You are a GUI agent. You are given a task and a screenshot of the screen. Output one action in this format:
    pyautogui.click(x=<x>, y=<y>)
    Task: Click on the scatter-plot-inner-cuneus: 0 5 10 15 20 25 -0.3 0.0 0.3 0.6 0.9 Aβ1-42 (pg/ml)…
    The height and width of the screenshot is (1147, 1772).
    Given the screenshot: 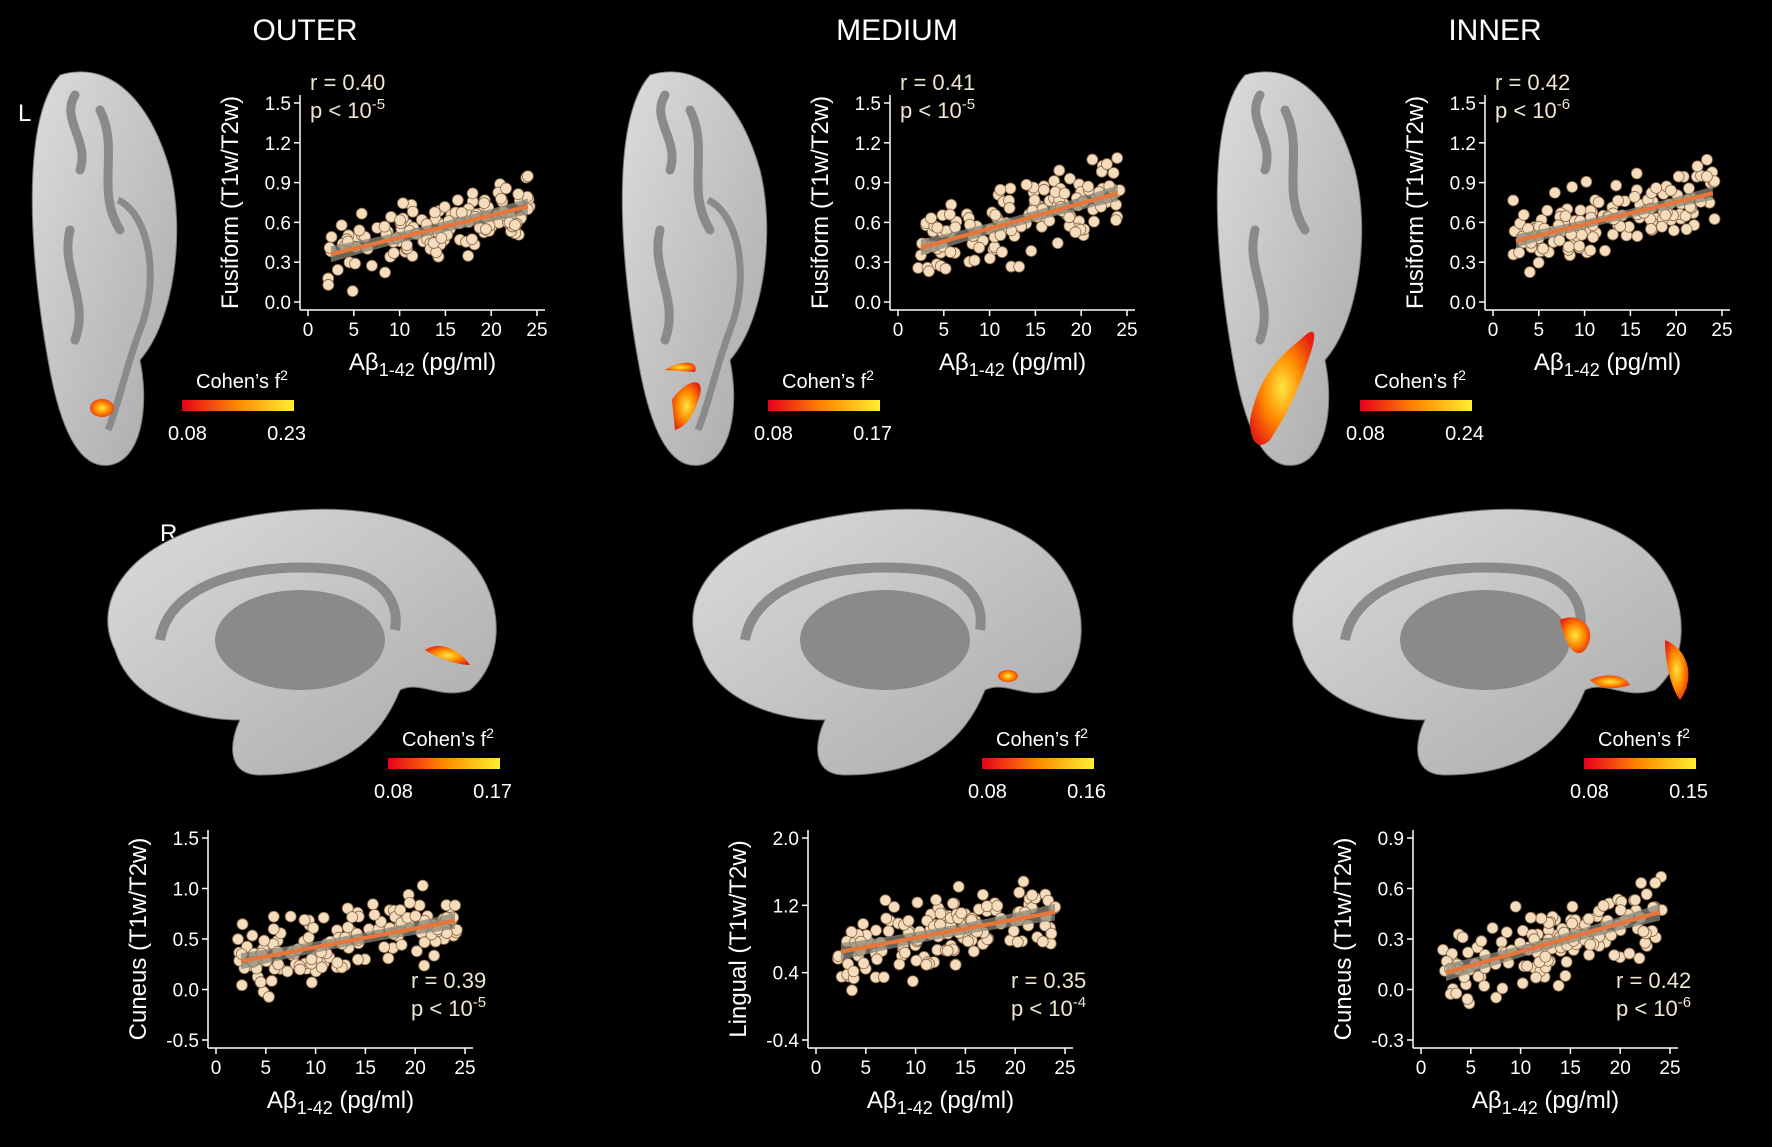 What is the action you would take?
    pyautogui.click(x=1510, y=973)
    